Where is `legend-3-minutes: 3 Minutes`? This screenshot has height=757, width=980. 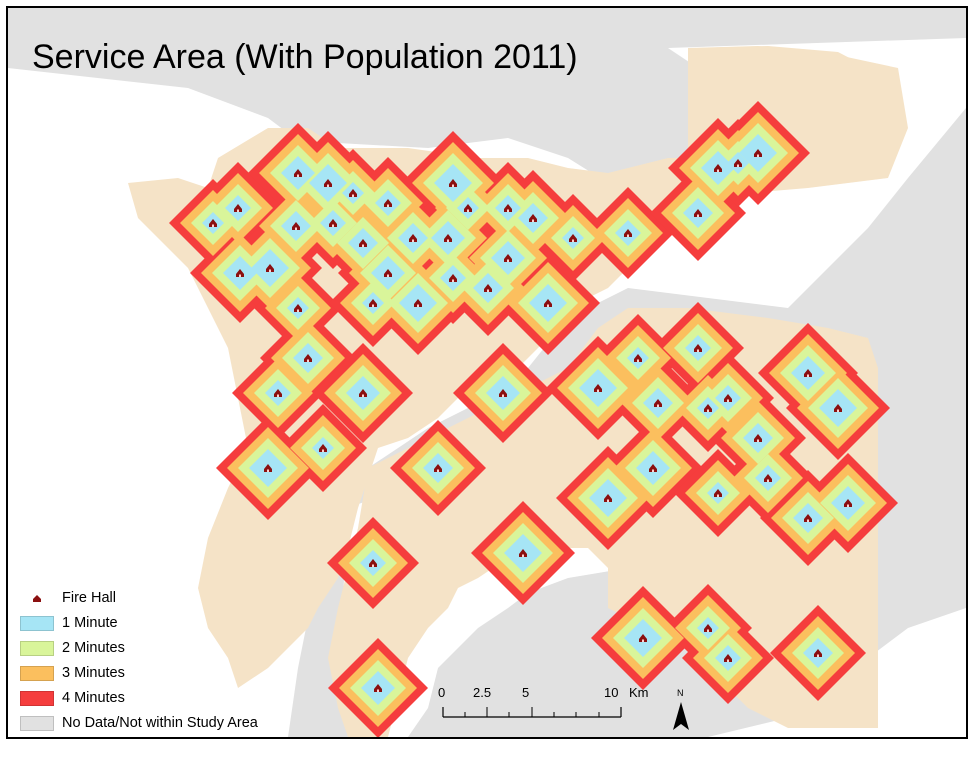 legend-3-minutes: 3 Minutes is located at coordinates (72, 673).